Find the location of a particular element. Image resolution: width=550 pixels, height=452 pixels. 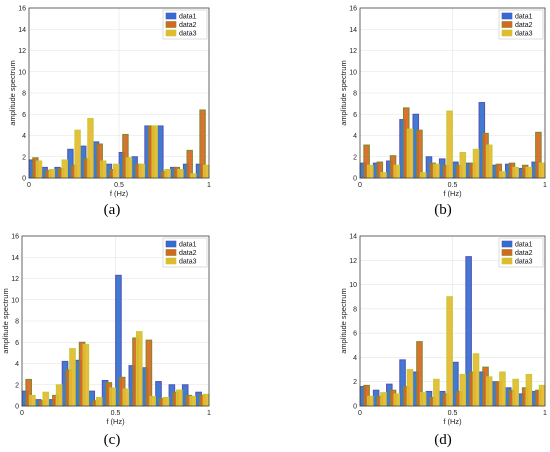

bar-data2 is located at coordinates (419, 154).